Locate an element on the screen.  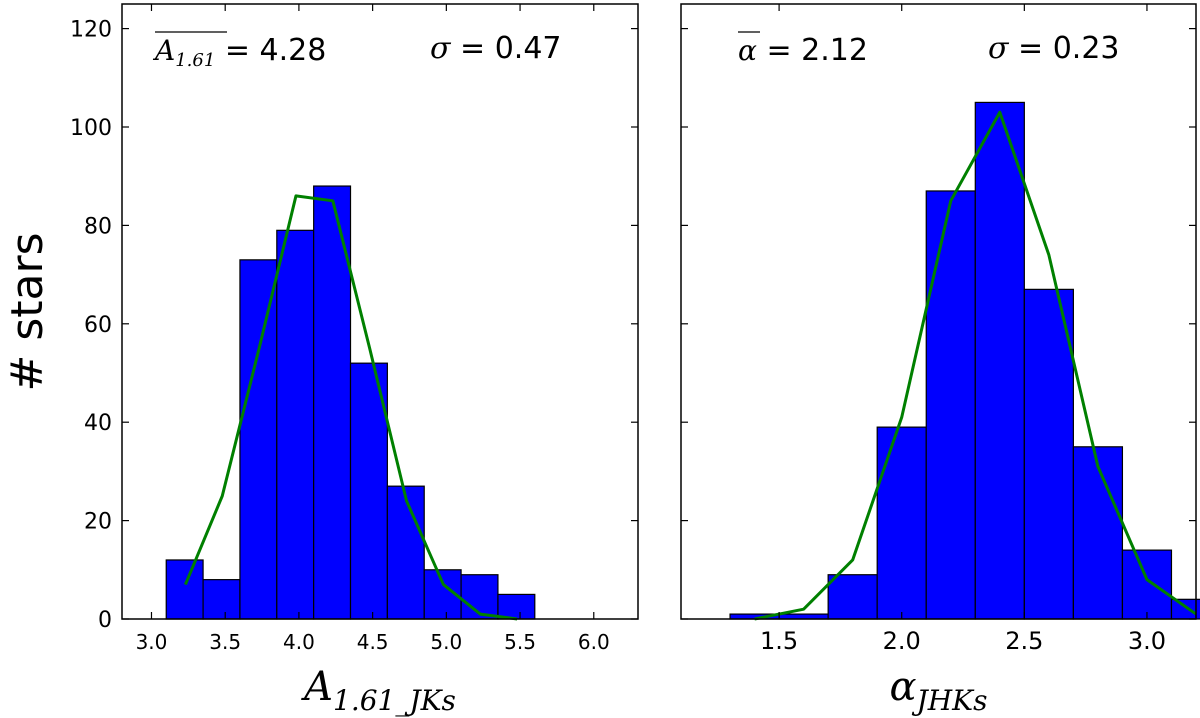
x-tick-label: 3.5 is located at coordinates (225, 642).